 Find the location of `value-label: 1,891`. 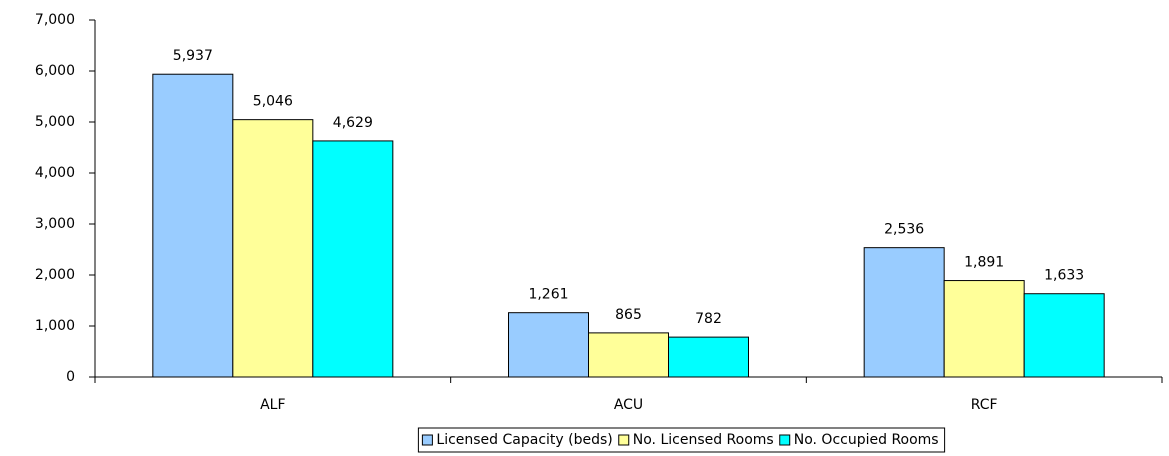

value-label: 1,891 is located at coordinates (984, 263).